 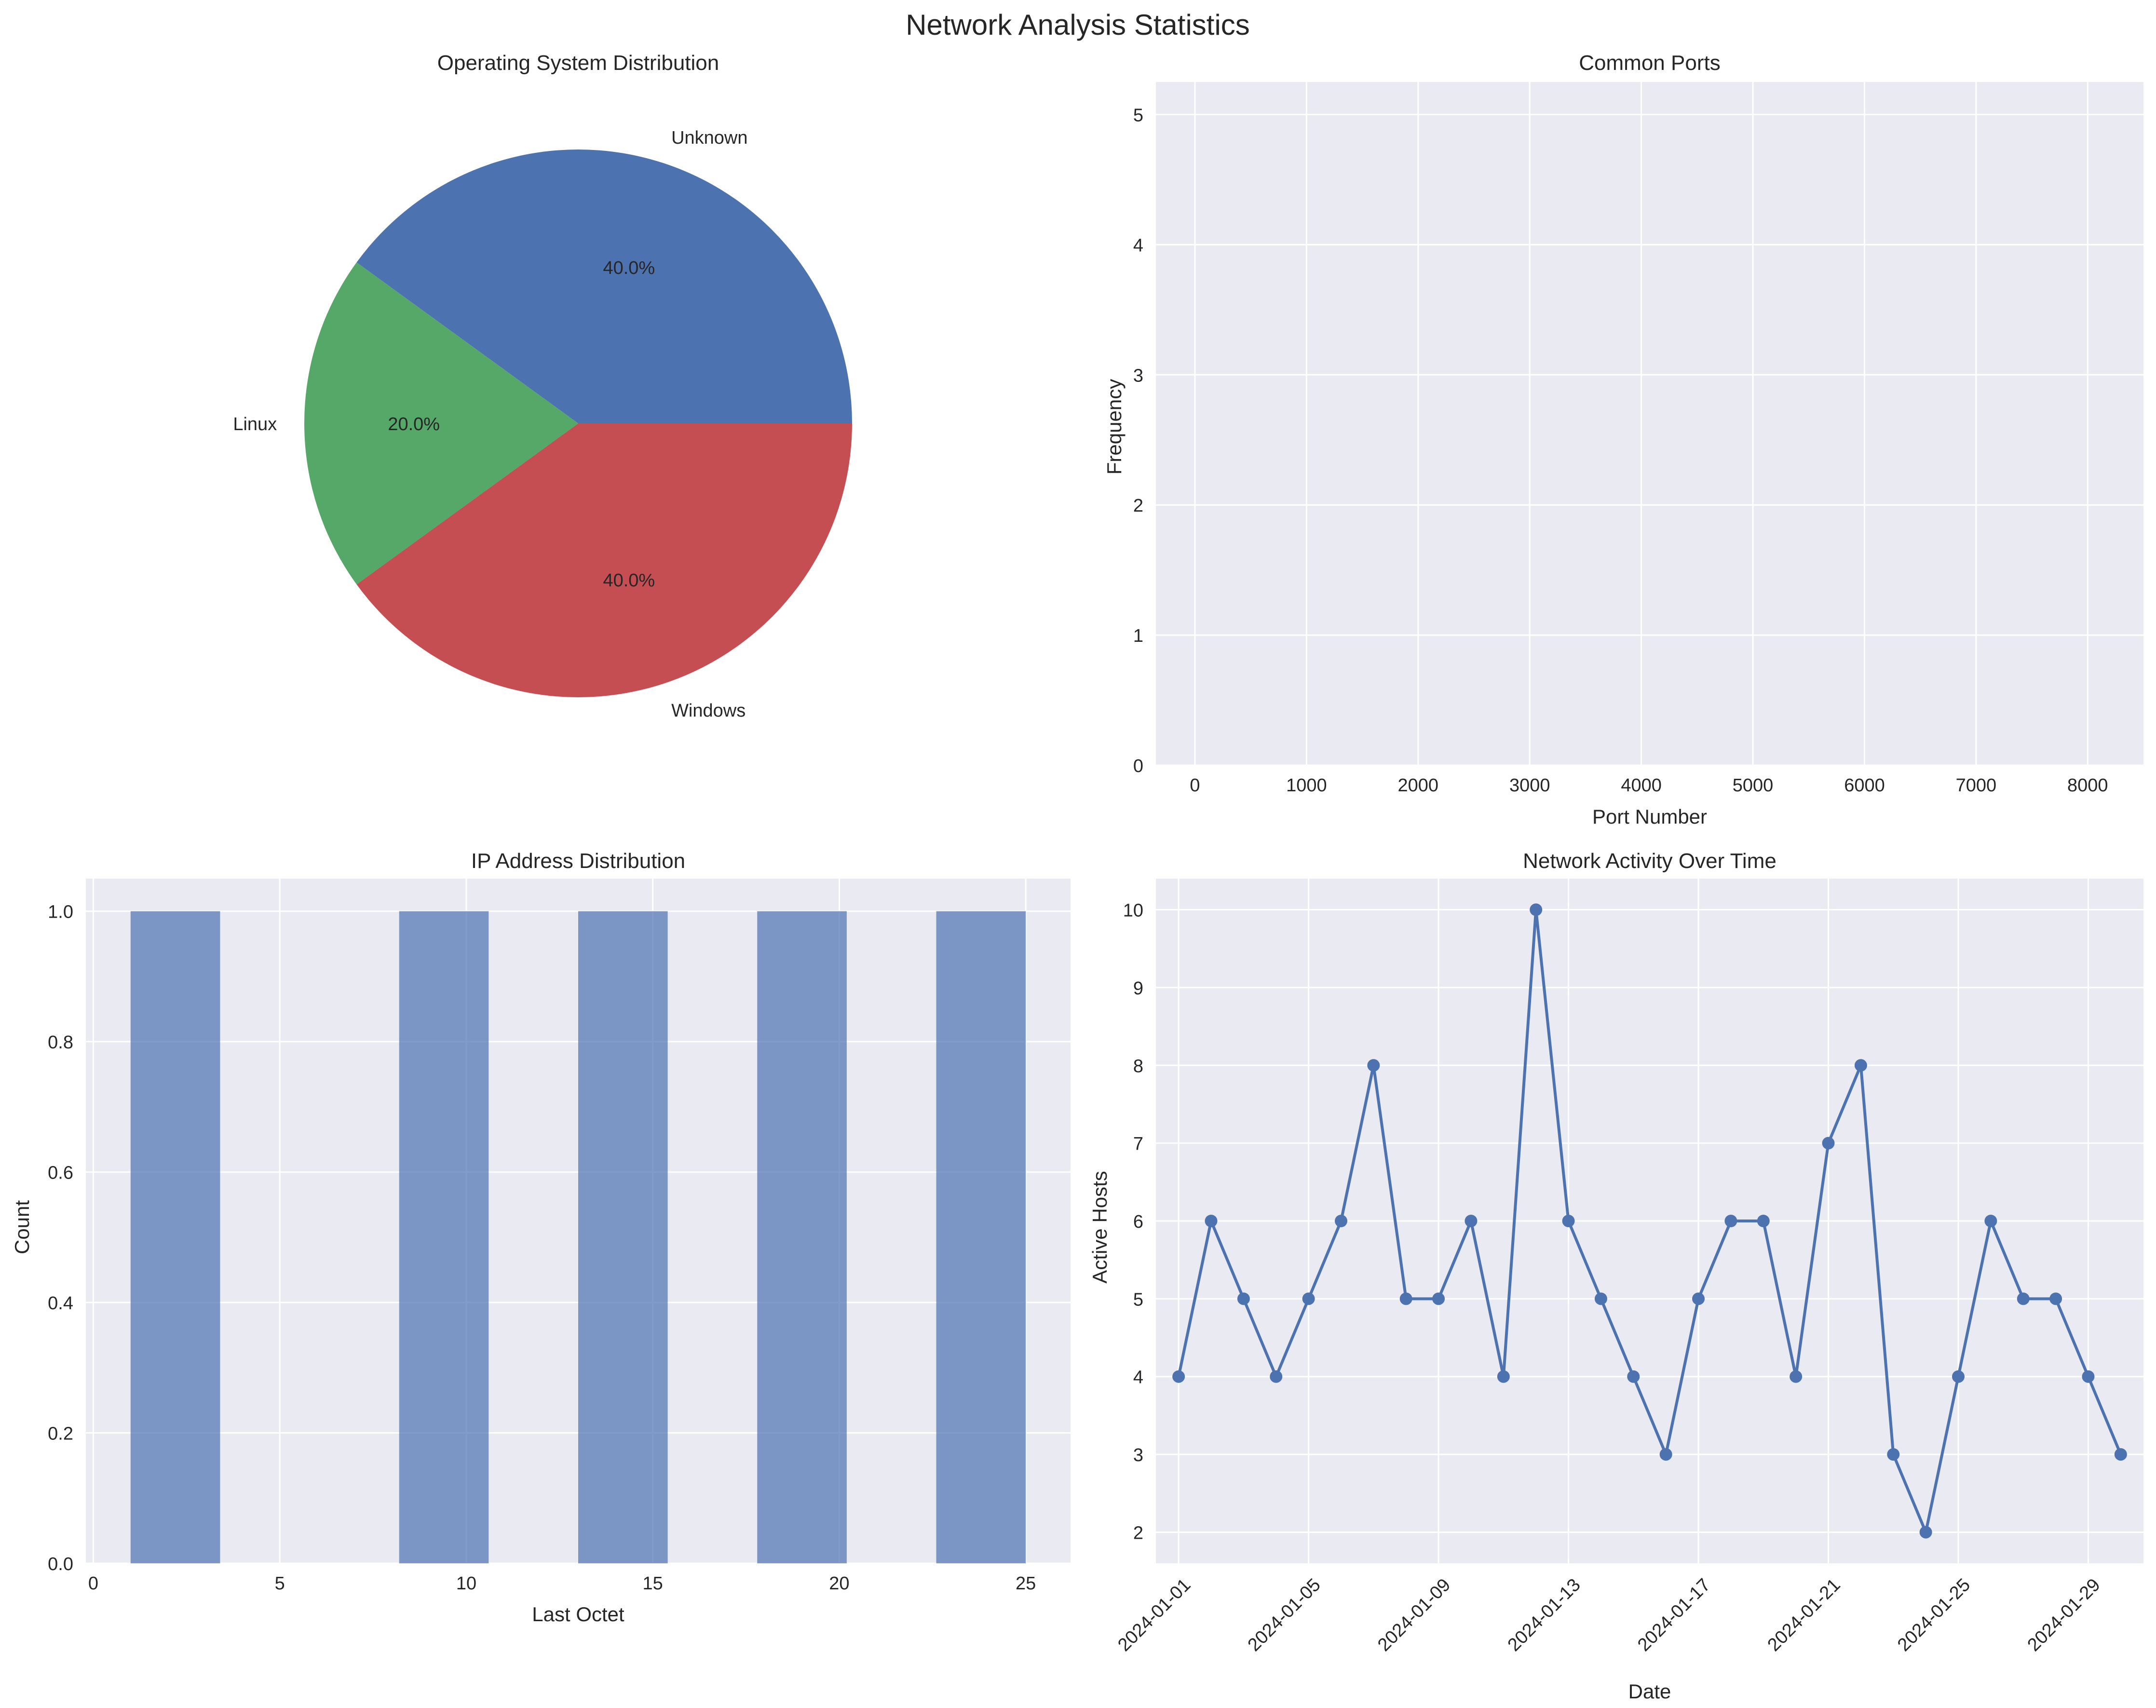 I want to click on ports-y-tick-label: 3, so click(x=1138, y=376).